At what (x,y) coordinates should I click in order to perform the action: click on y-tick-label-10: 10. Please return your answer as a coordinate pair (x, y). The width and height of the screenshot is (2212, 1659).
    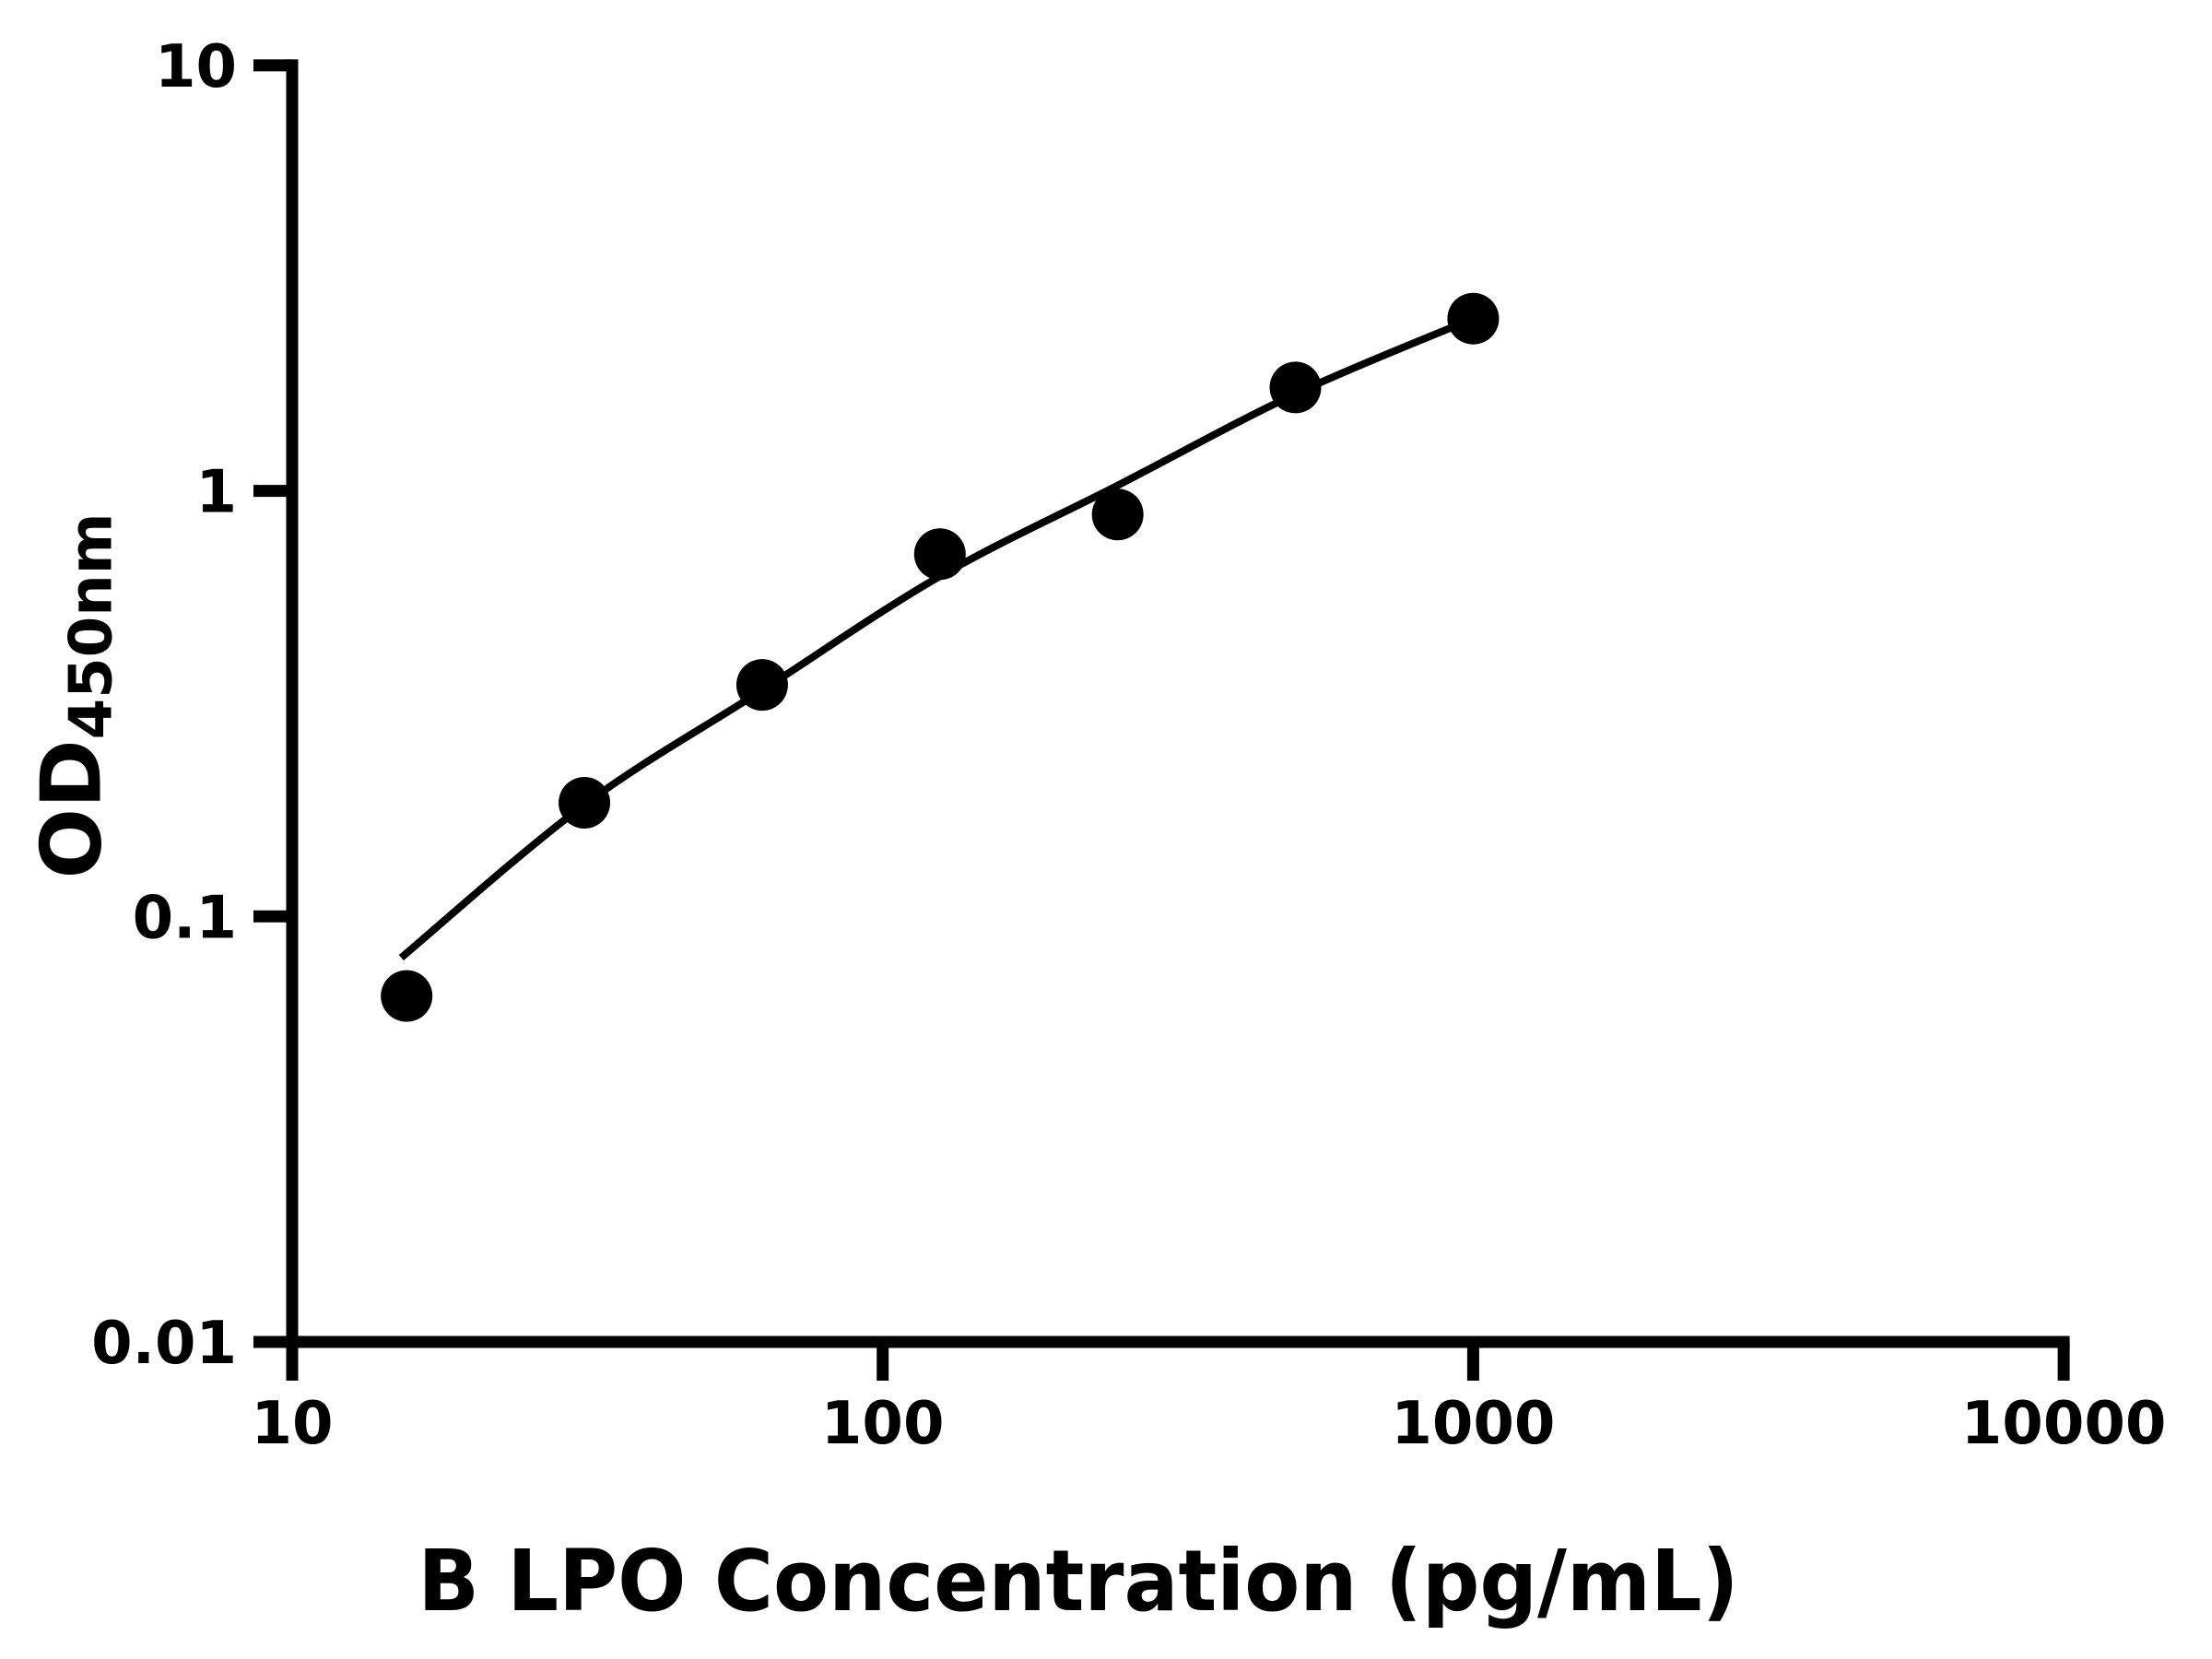
    Looking at the image, I should click on (196, 67).